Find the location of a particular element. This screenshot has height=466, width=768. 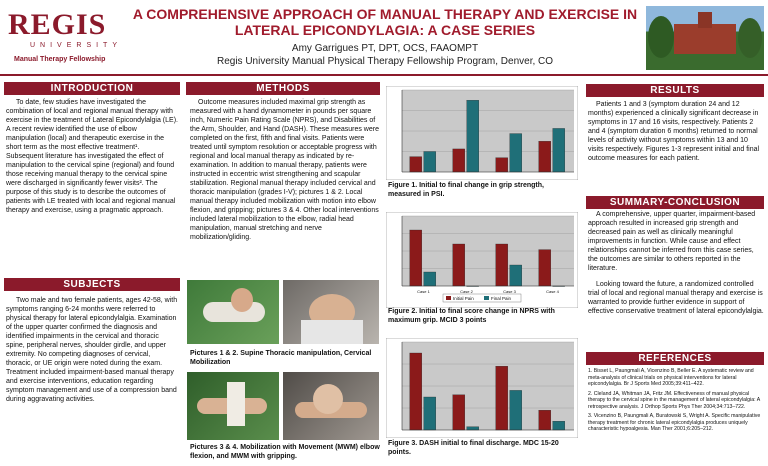

introduction-heading: INTRODUCTION is located at coordinates (92, 88).